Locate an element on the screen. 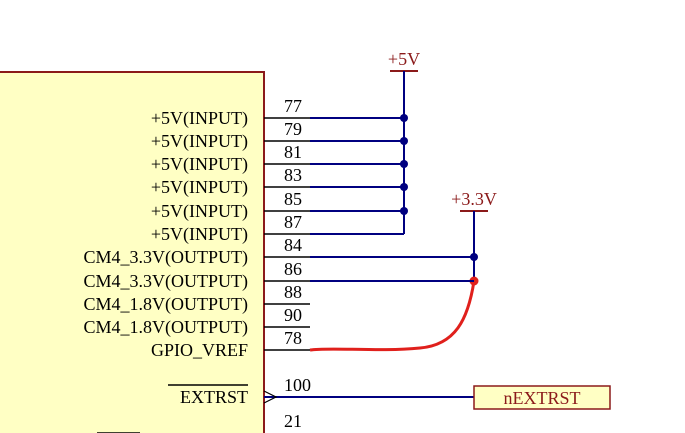  pin-number: 85 is located at coordinates (293, 199).